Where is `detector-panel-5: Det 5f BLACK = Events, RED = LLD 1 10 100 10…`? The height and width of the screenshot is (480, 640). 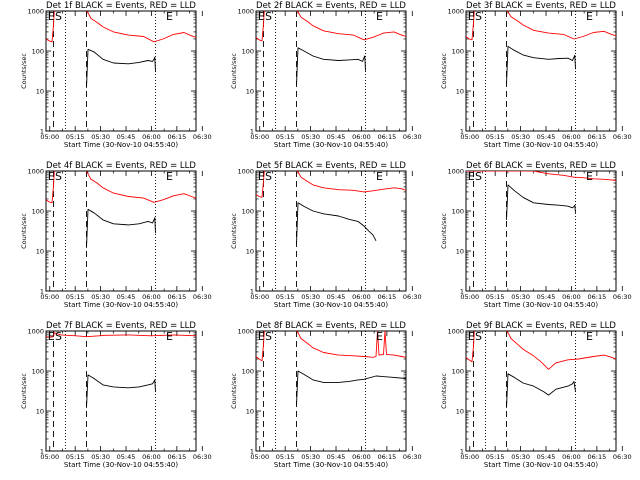
detector-panel-5: Det 5f BLACK = Events, RED = LLD 1 10 100 10… is located at coordinates (326, 235).